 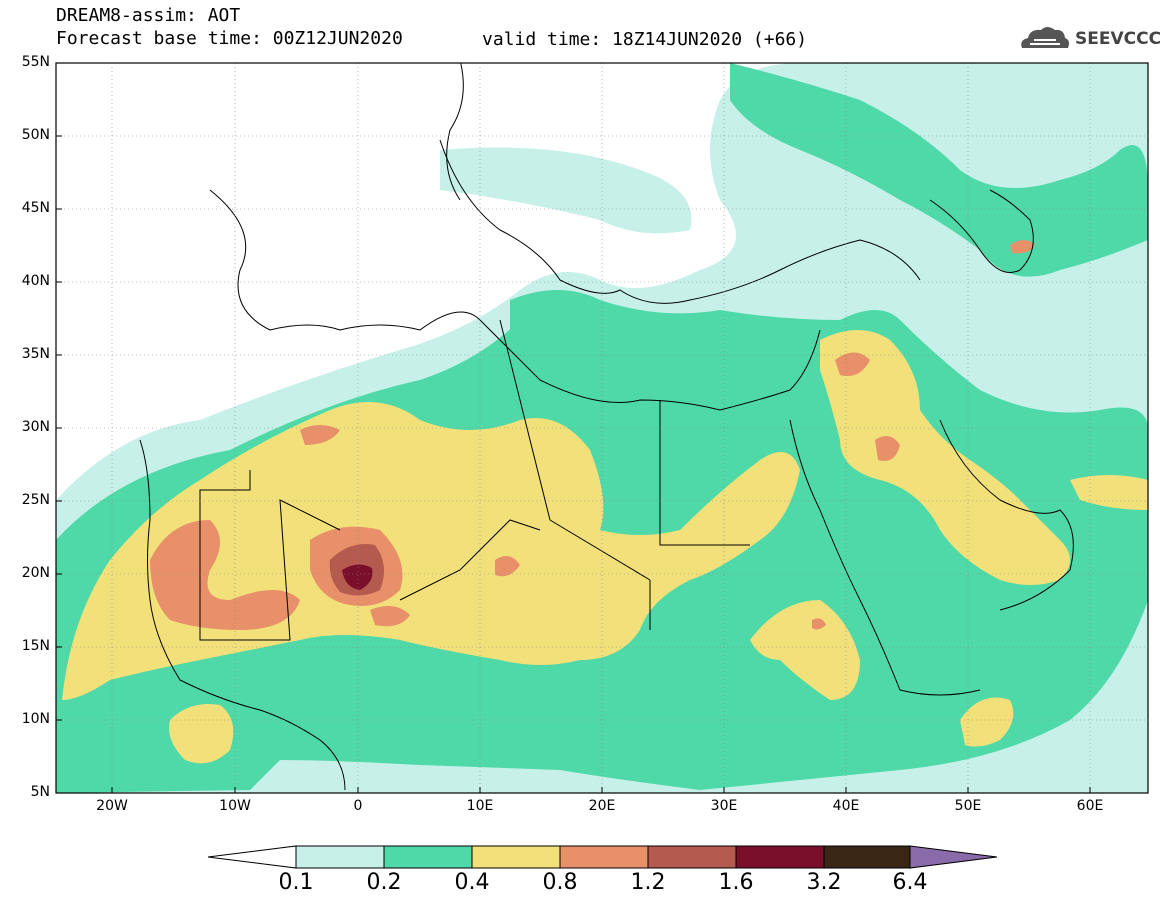 What do you see at coordinates (692, 857) in the screenshot?
I see `colorbar-swatch-1.2` at bounding box center [692, 857].